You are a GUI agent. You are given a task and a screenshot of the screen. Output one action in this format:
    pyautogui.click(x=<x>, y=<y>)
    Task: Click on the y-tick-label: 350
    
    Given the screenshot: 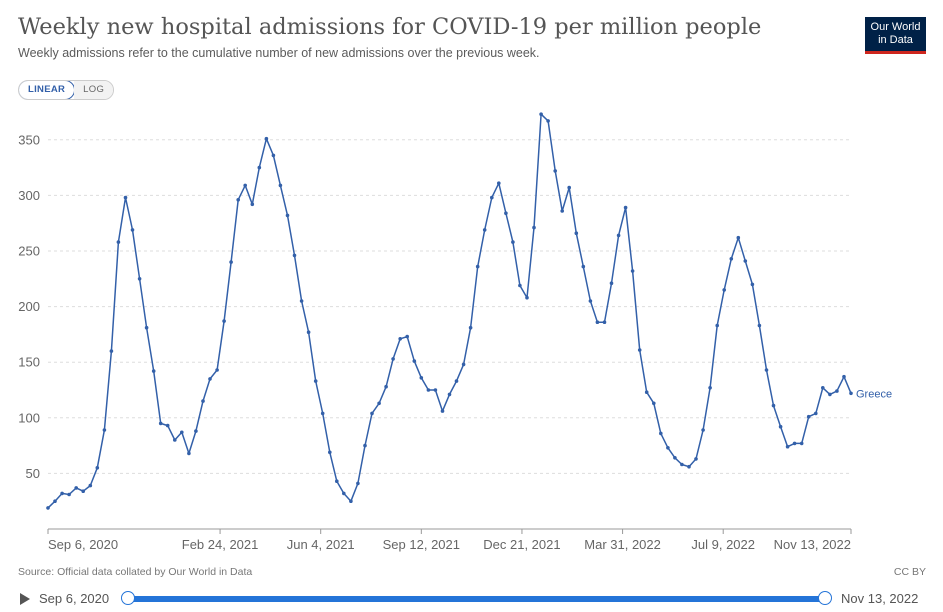 What is the action you would take?
    pyautogui.click(x=29, y=139)
    